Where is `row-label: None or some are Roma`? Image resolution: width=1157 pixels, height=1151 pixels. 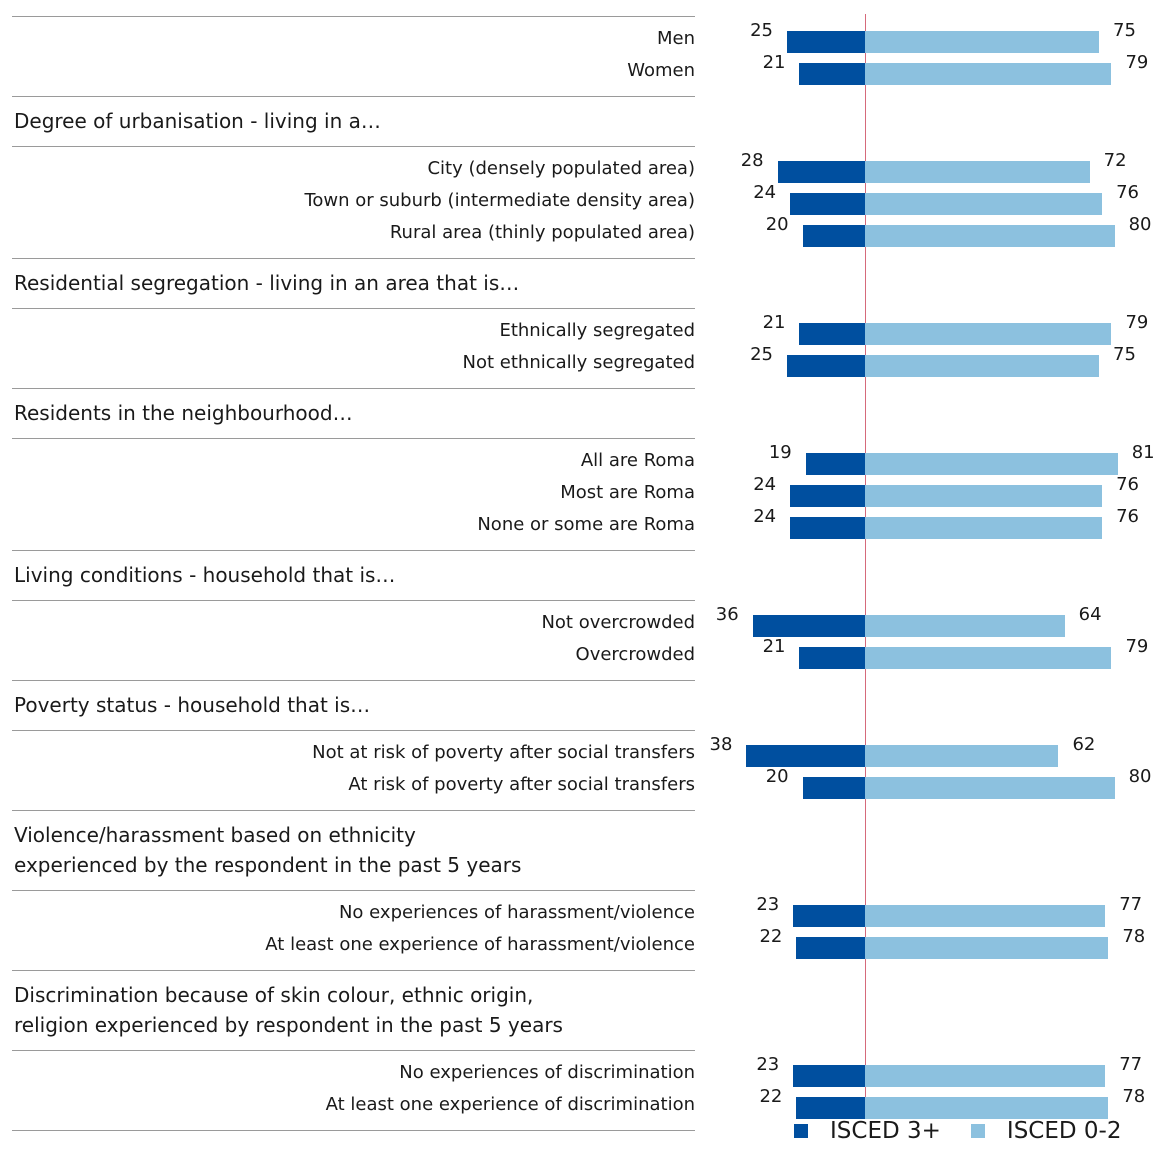 row-label: None or some are Roma is located at coordinates (586, 524).